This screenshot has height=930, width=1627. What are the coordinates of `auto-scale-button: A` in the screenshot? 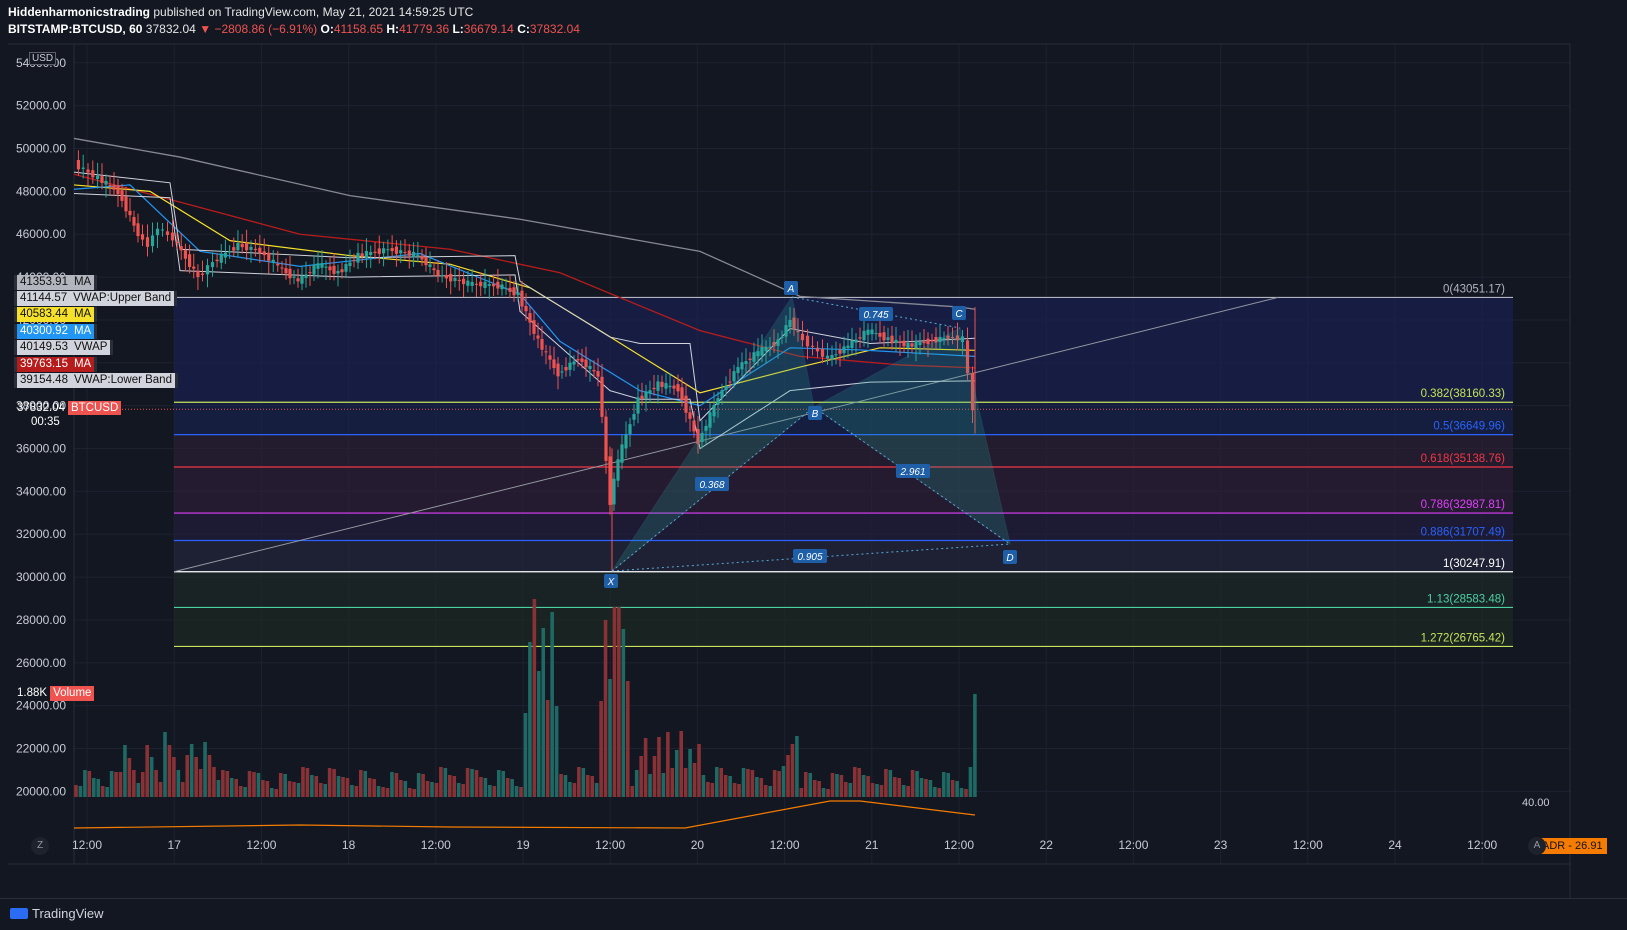 It's located at (1537, 846).